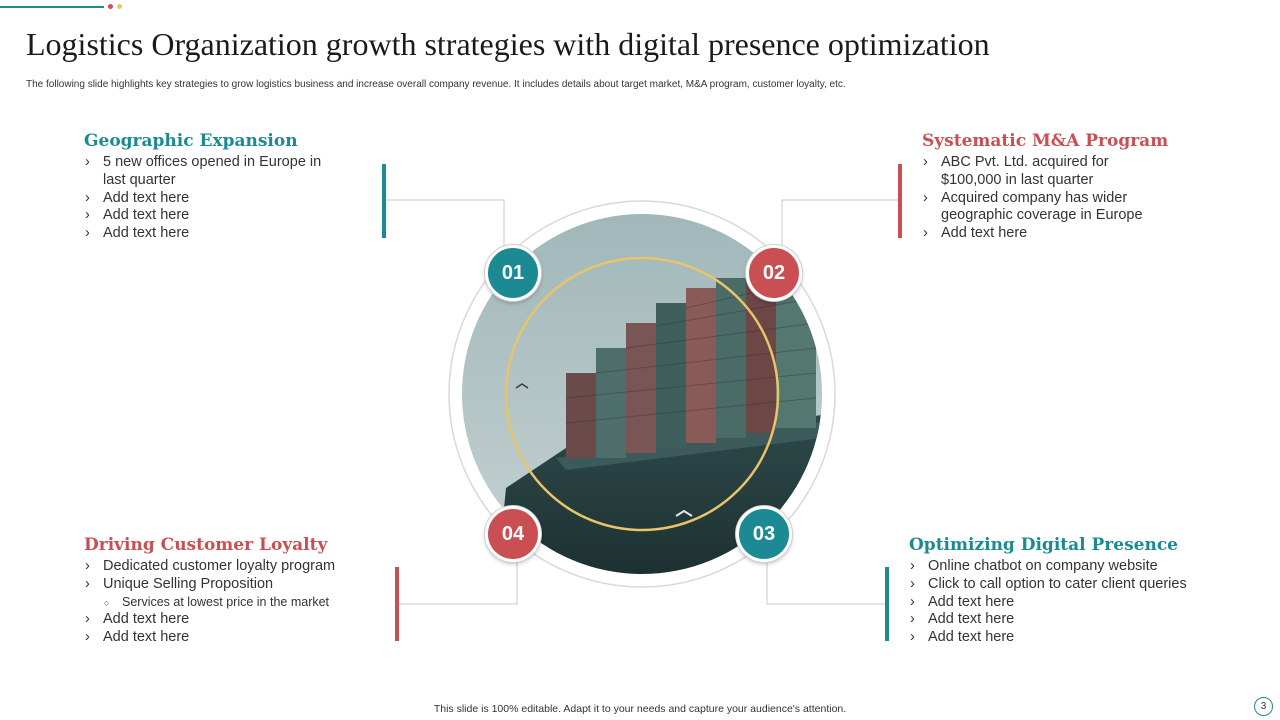 This screenshot has height=720, width=1280. What do you see at coordinates (234, 585) in the screenshot?
I see `list-item: Unique Selling Proposition` at bounding box center [234, 585].